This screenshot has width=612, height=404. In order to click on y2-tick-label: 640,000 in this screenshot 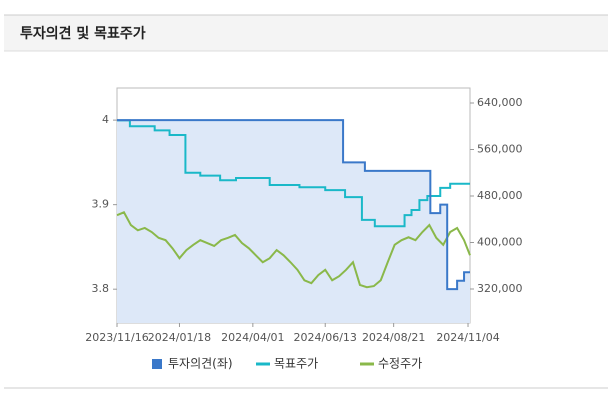, I will do `click(500, 102)`.